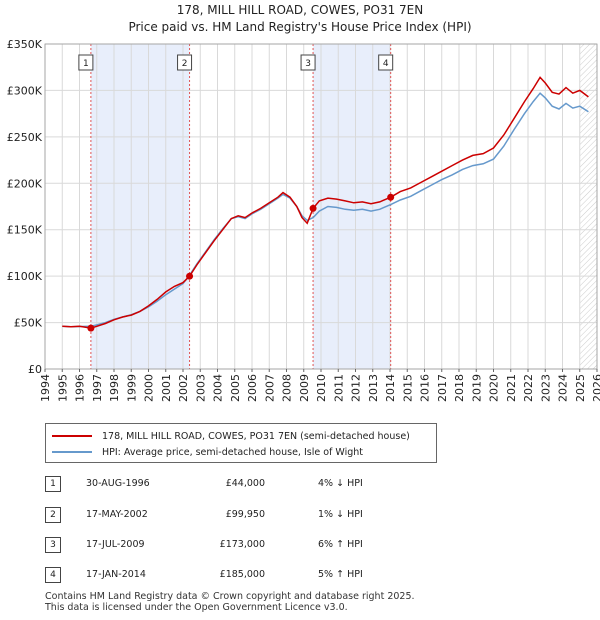  I want to click on sale-hpi-diff: 1% ↓ HPI, so click(340, 514).